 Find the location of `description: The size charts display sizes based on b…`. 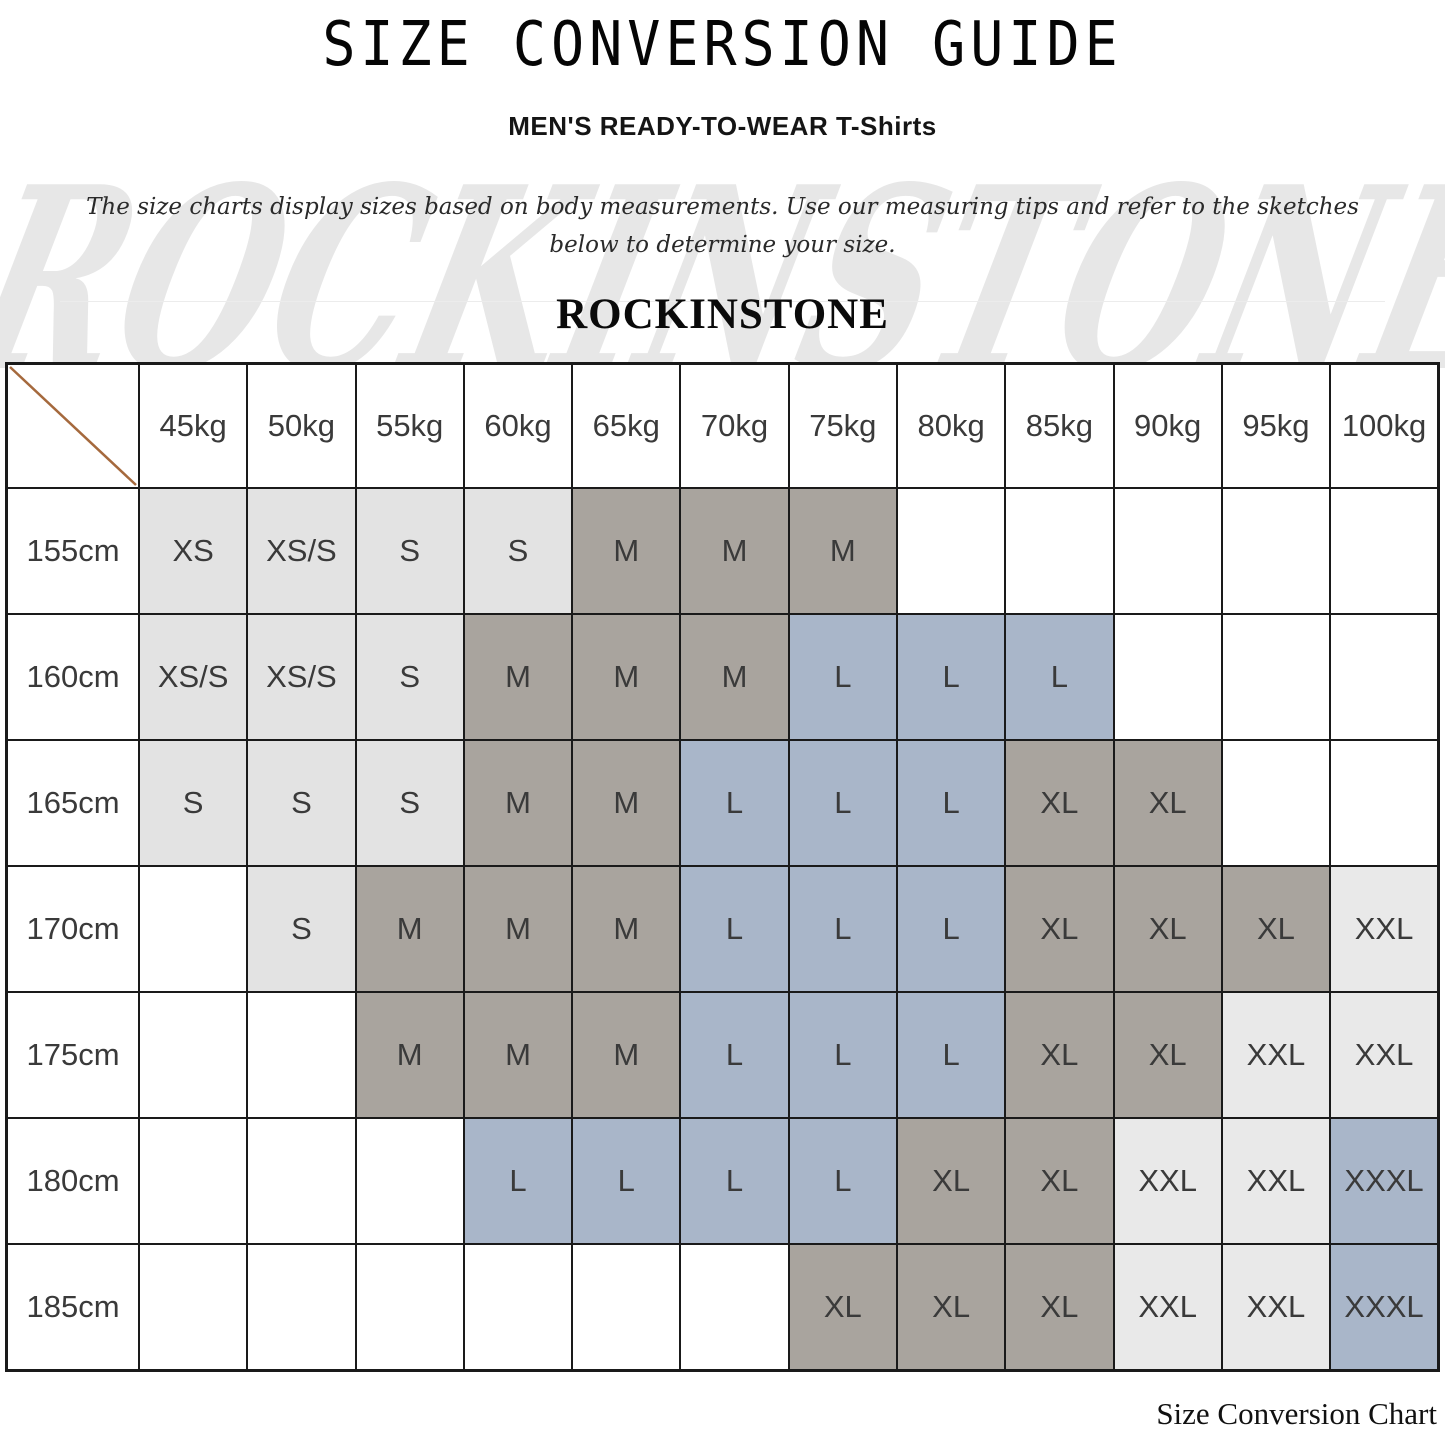

description: The size charts display sizes based on b… is located at coordinates (722, 226).